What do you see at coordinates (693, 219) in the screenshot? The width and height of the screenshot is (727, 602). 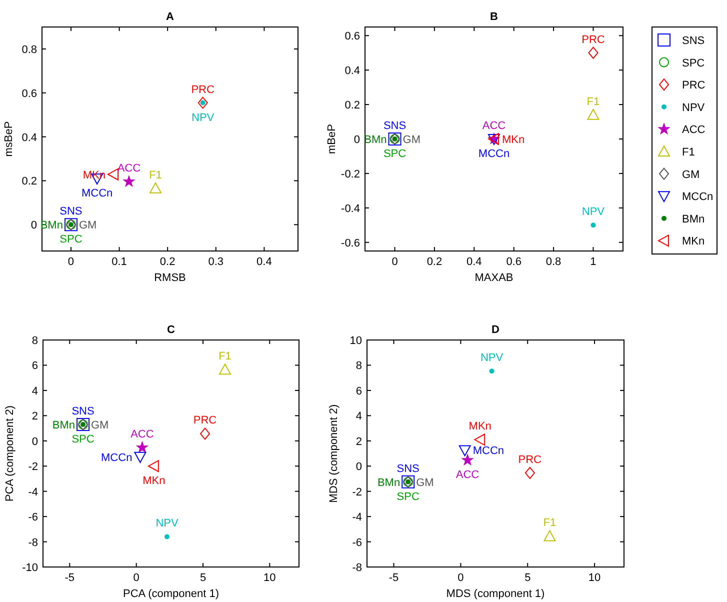 I see `legend-label: BMn` at bounding box center [693, 219].